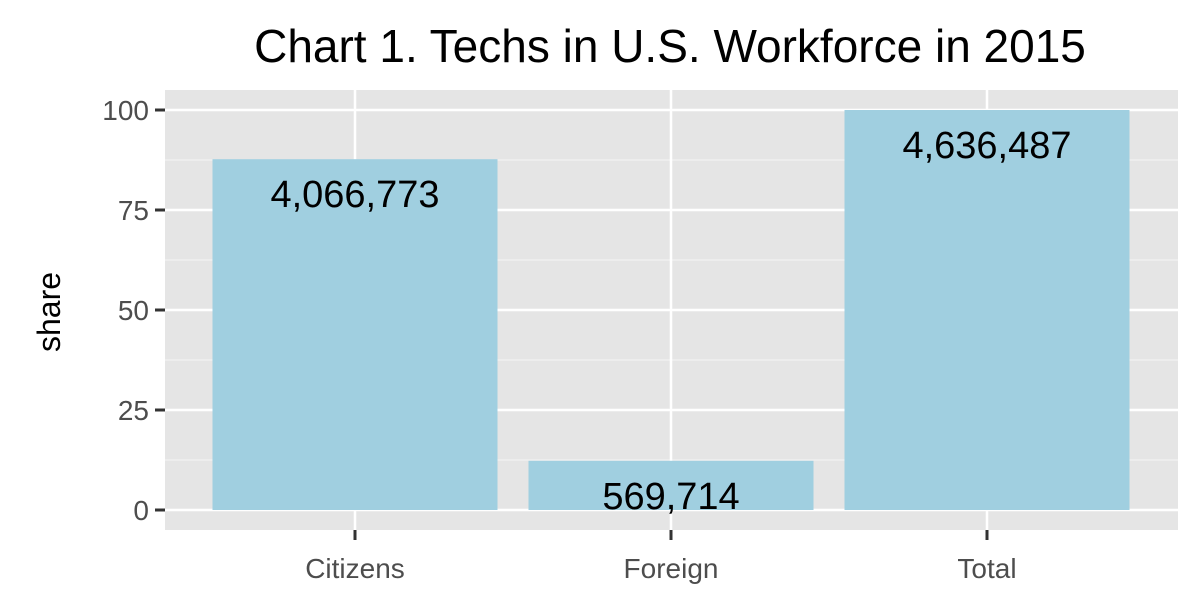  Describe the element at coordinates (133, 410) in the screenshot. I see `y-tick-label: 25` at that location.